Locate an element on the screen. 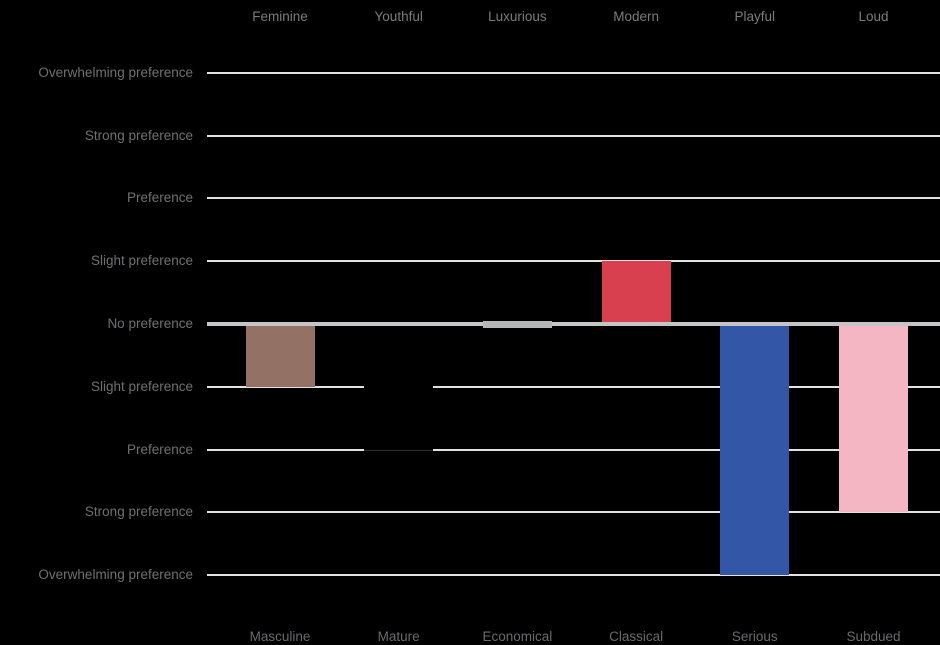 This screenshot has height=645, width=940. bottom-label-serious: Serious is located at coordinates (754, 636).